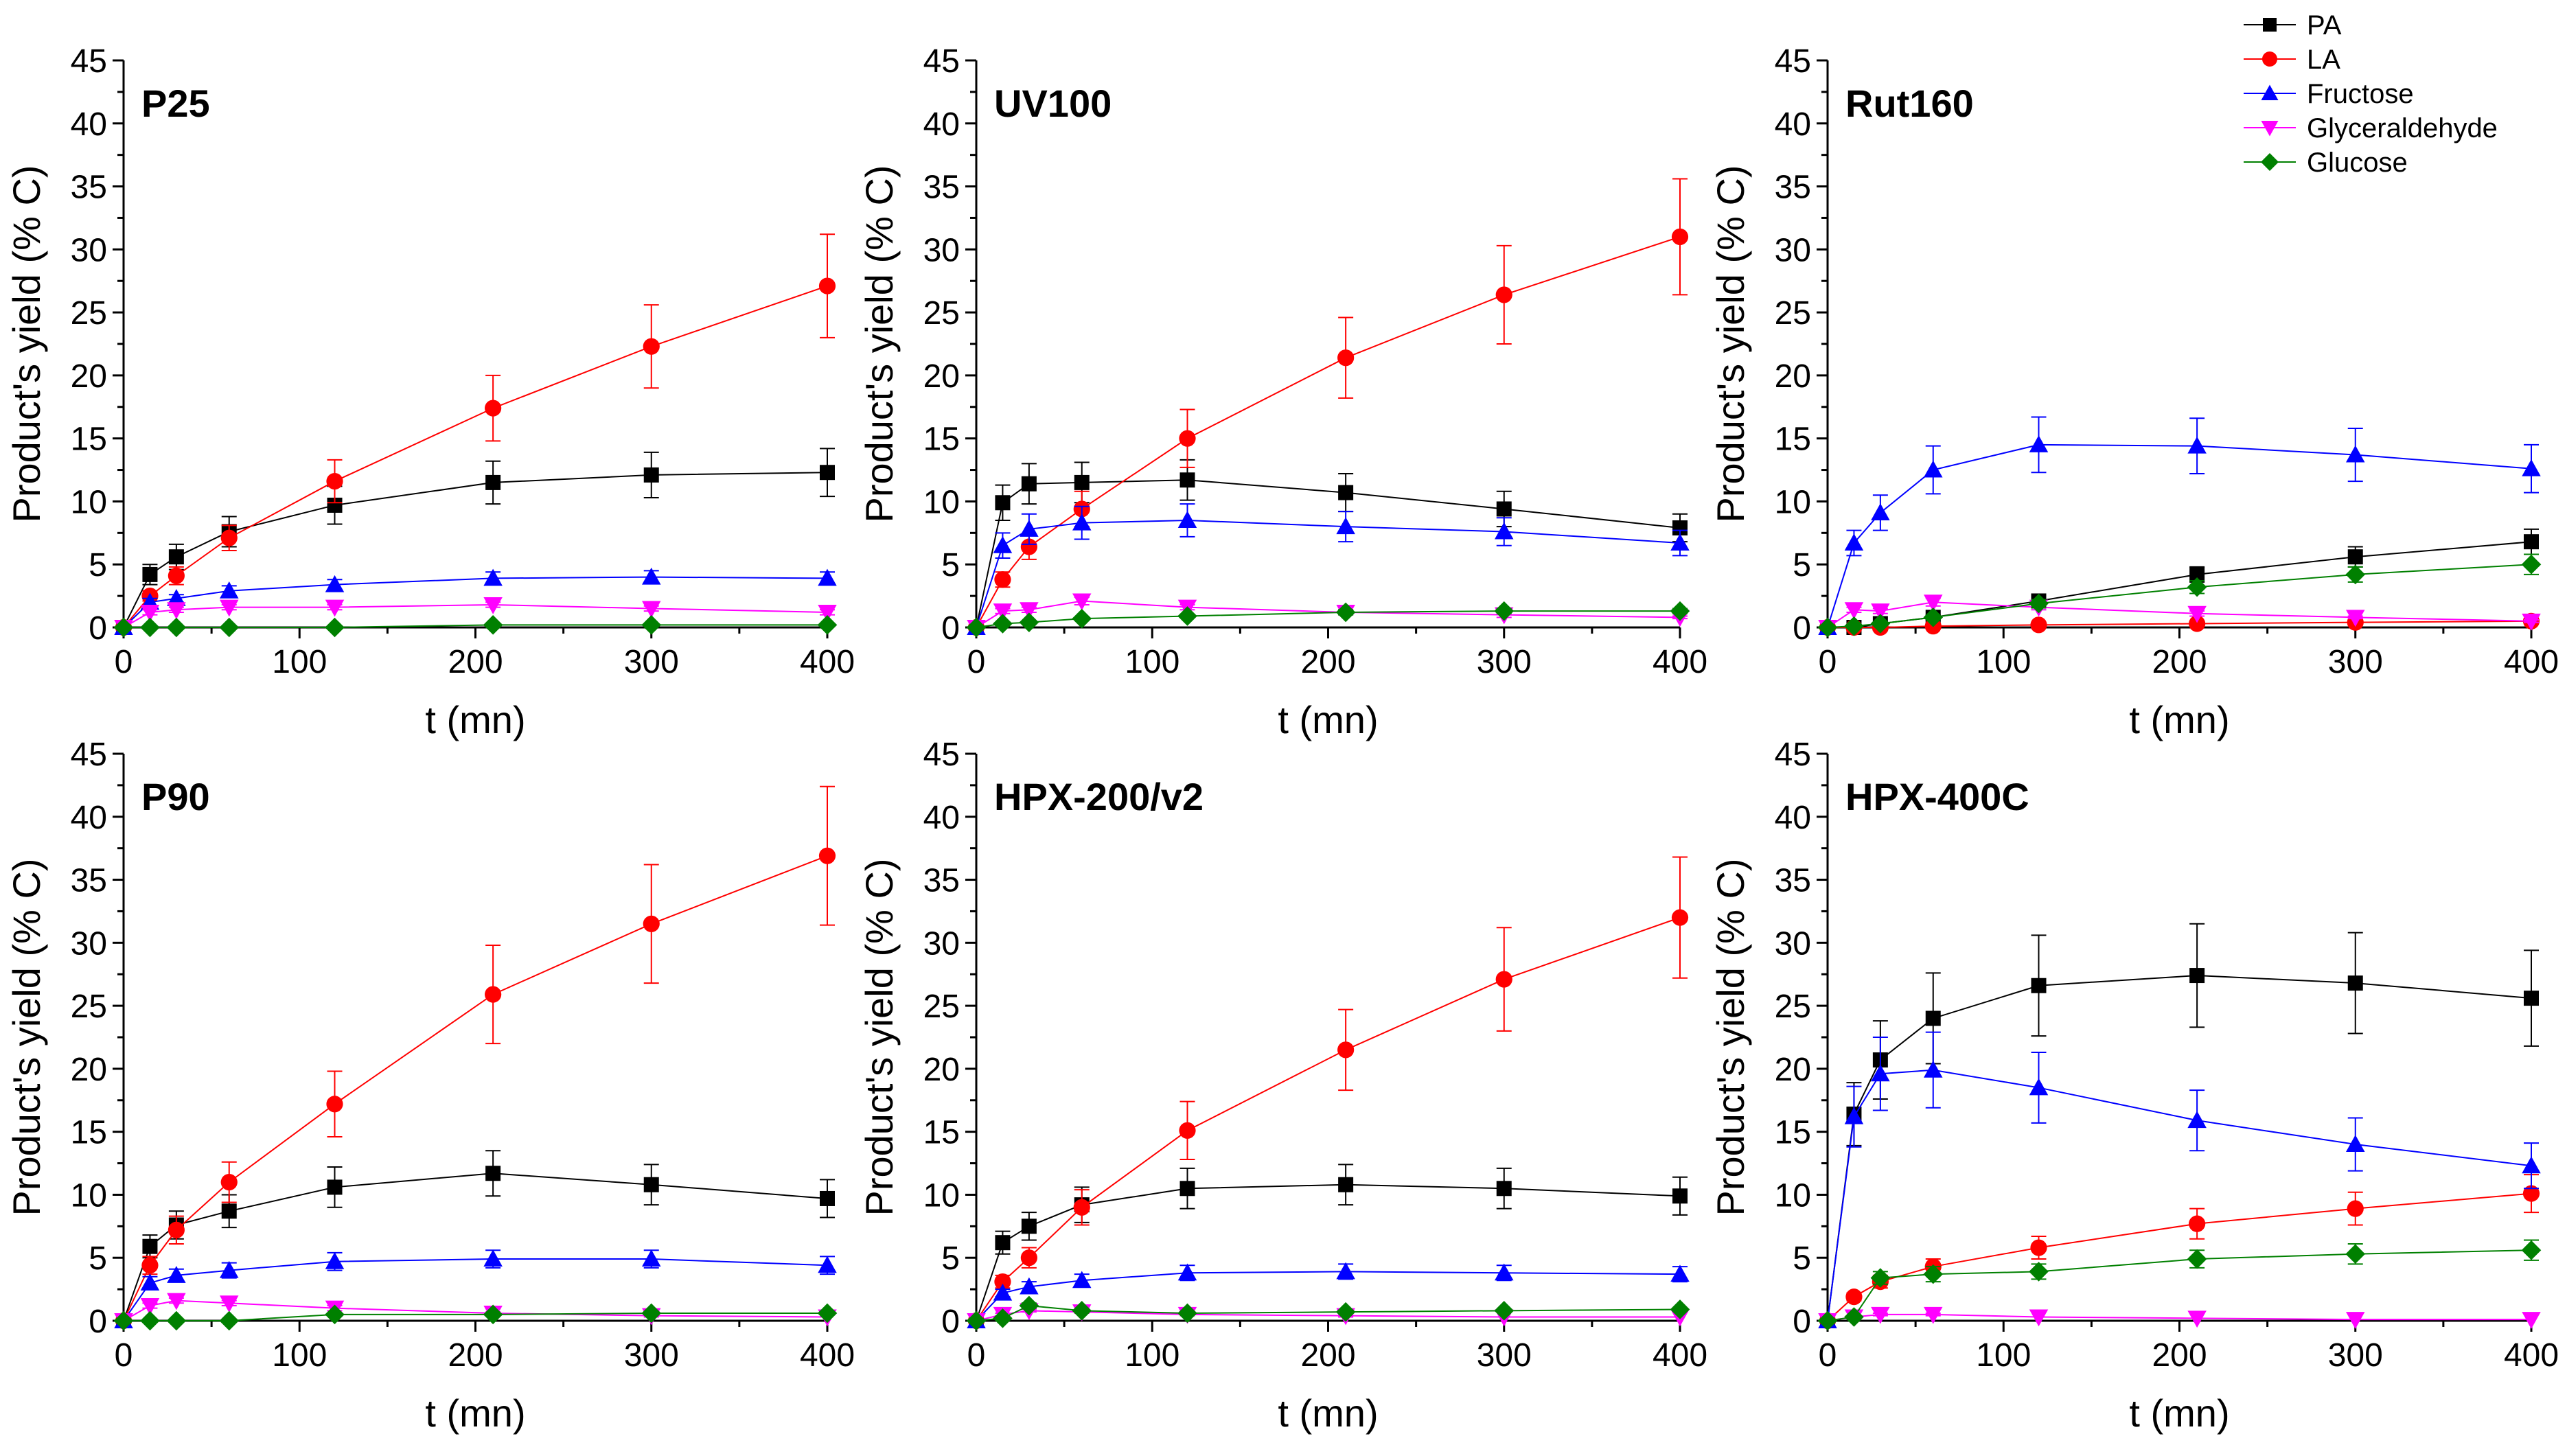 The width and height of the screenshot is (2567, 1456). Describe the element at coordinates (1828, 662) in the screenshot. I see `x-tick-label: 0` at that location.